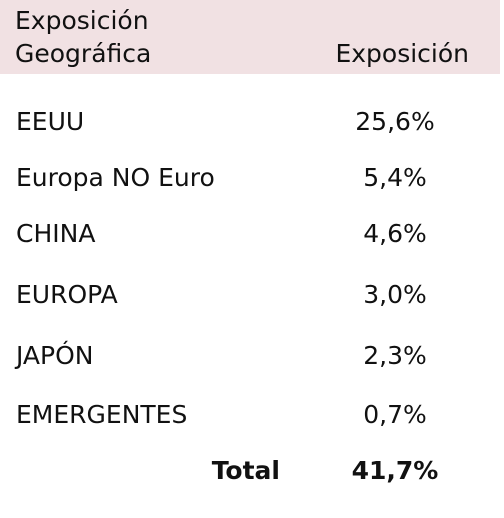  I want to click on row-label: Europa NO Euro, so click(115, 177).